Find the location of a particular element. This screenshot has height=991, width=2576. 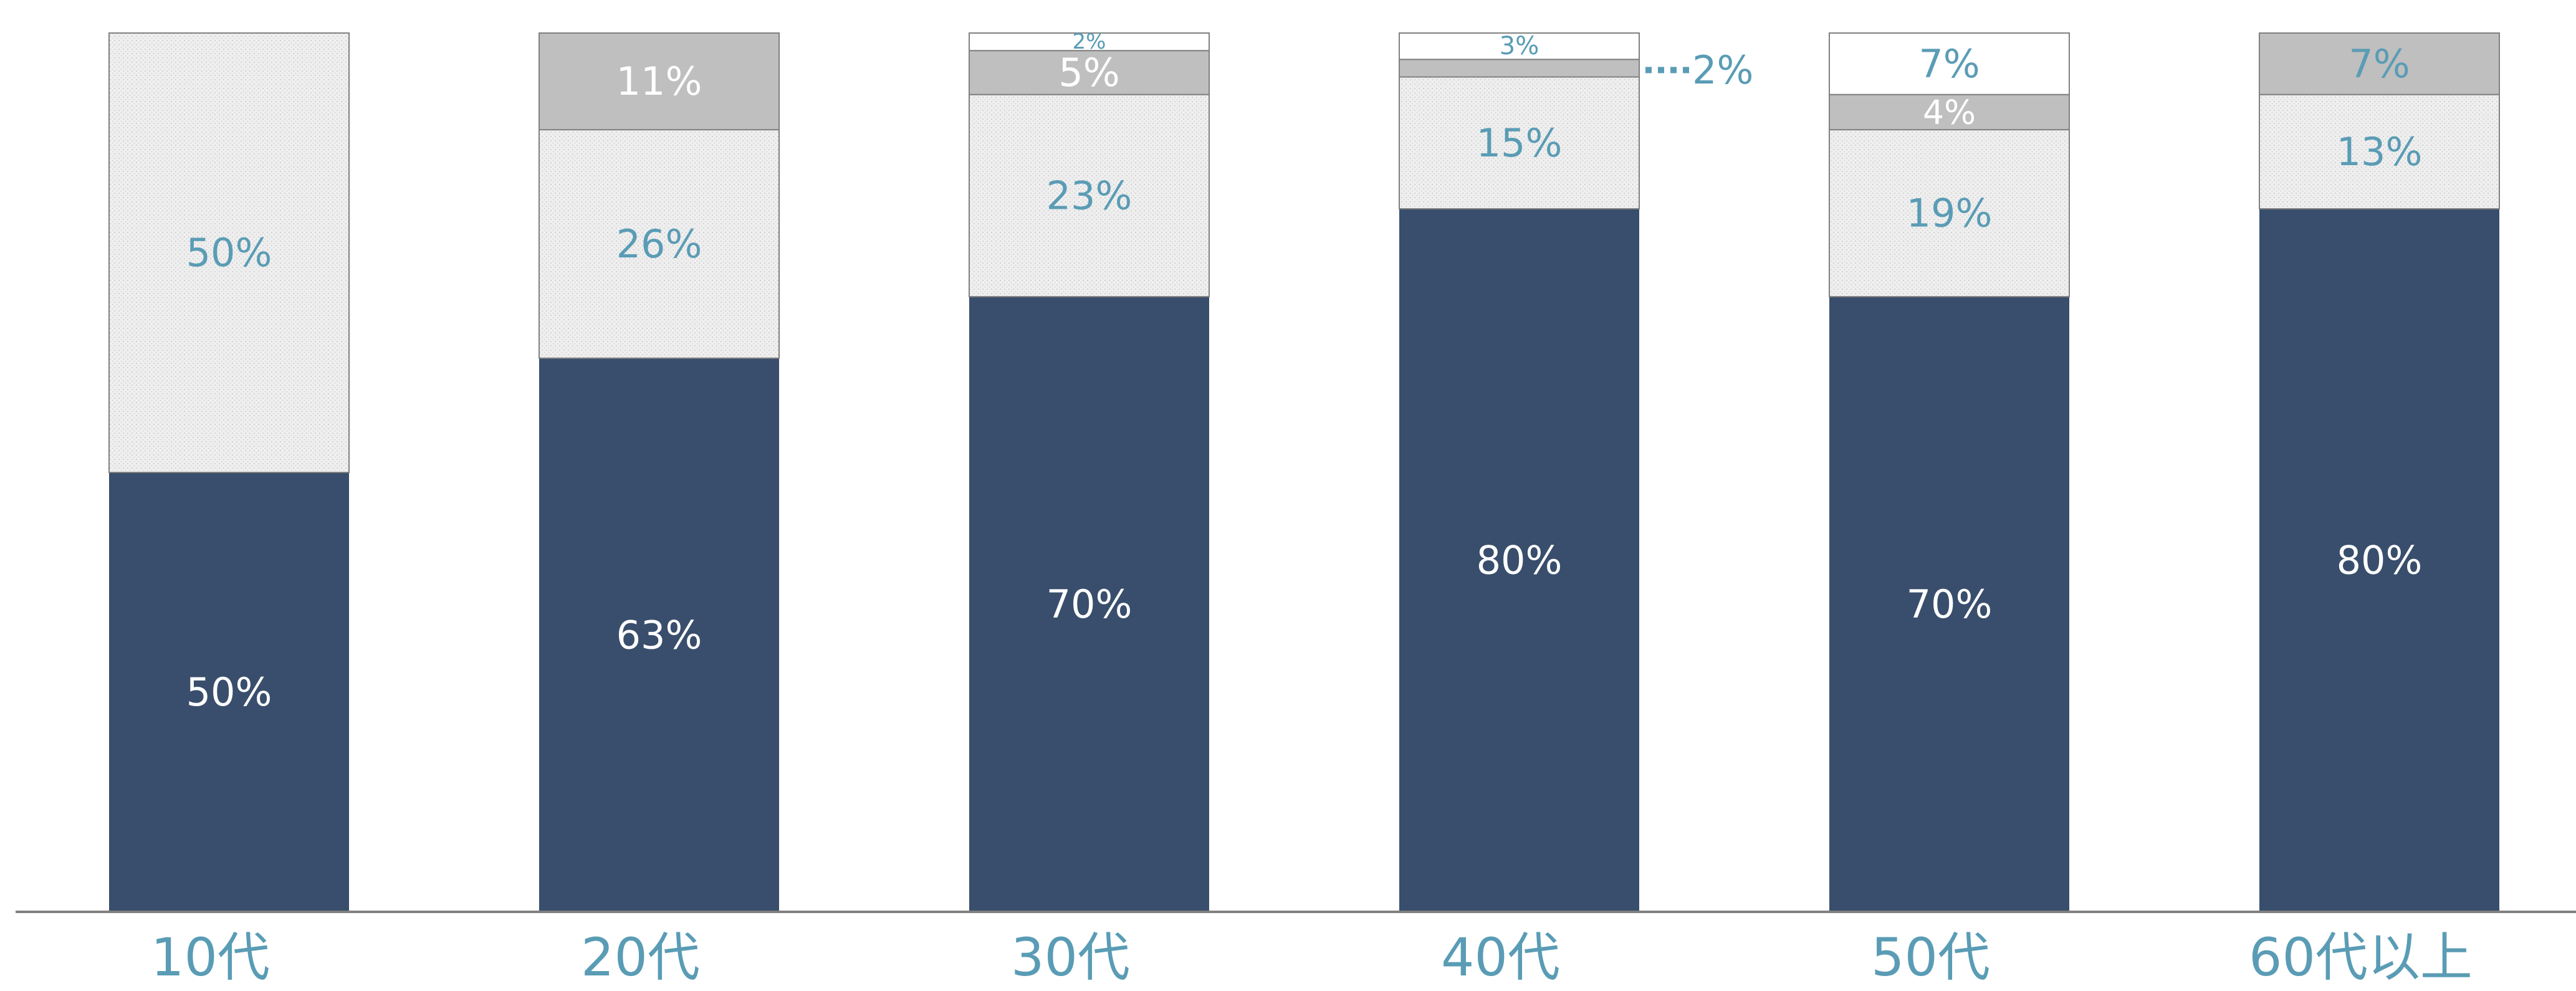

x-tick-label: 50代 is located at coordinates (1931, 957).